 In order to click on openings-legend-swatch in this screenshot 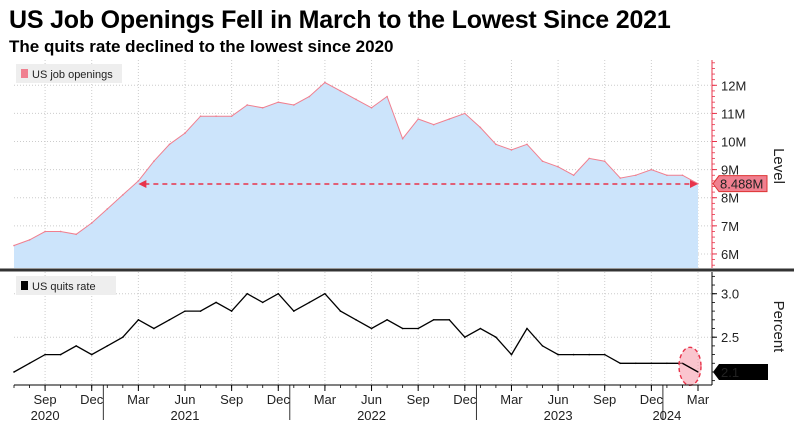, I will do `click(24, 73)`.